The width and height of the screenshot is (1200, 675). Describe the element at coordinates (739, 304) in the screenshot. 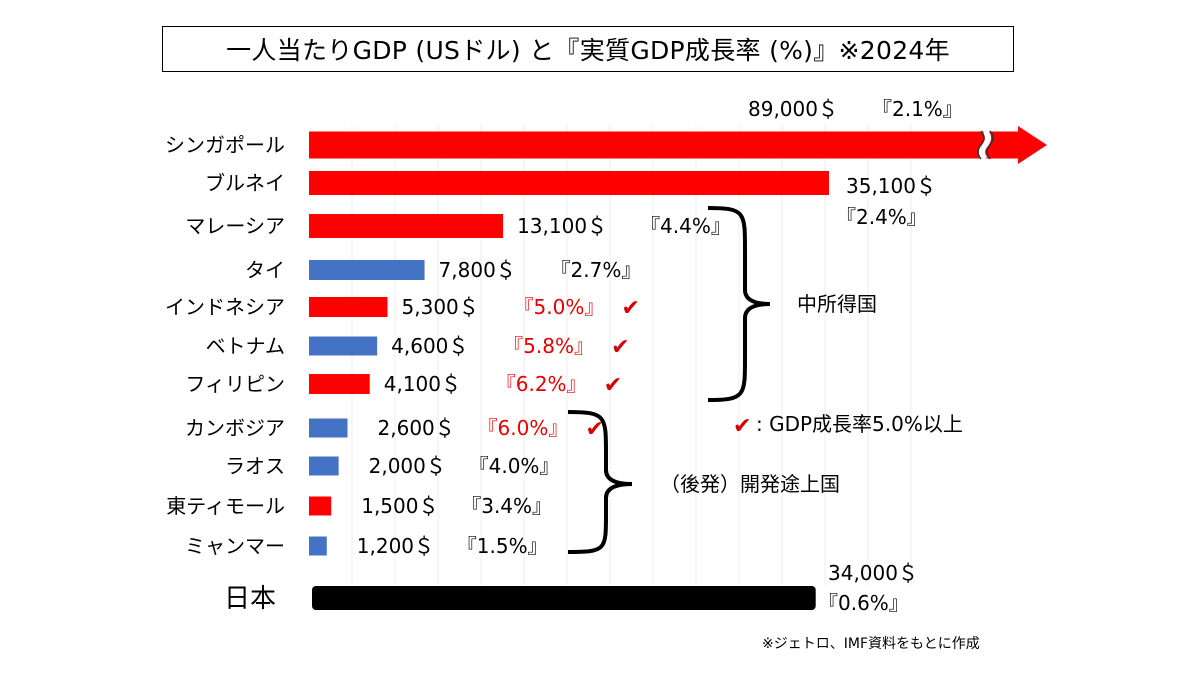

I see `bracket-middle-income` at that location.